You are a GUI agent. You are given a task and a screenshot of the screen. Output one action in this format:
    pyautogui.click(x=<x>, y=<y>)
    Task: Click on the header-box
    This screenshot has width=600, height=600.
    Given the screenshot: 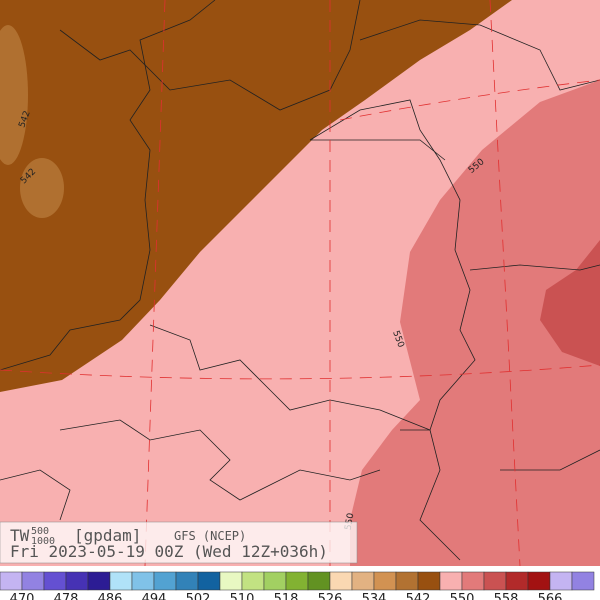 What is the action you would take?
    pyautogui.click(x=179, y=542)
    